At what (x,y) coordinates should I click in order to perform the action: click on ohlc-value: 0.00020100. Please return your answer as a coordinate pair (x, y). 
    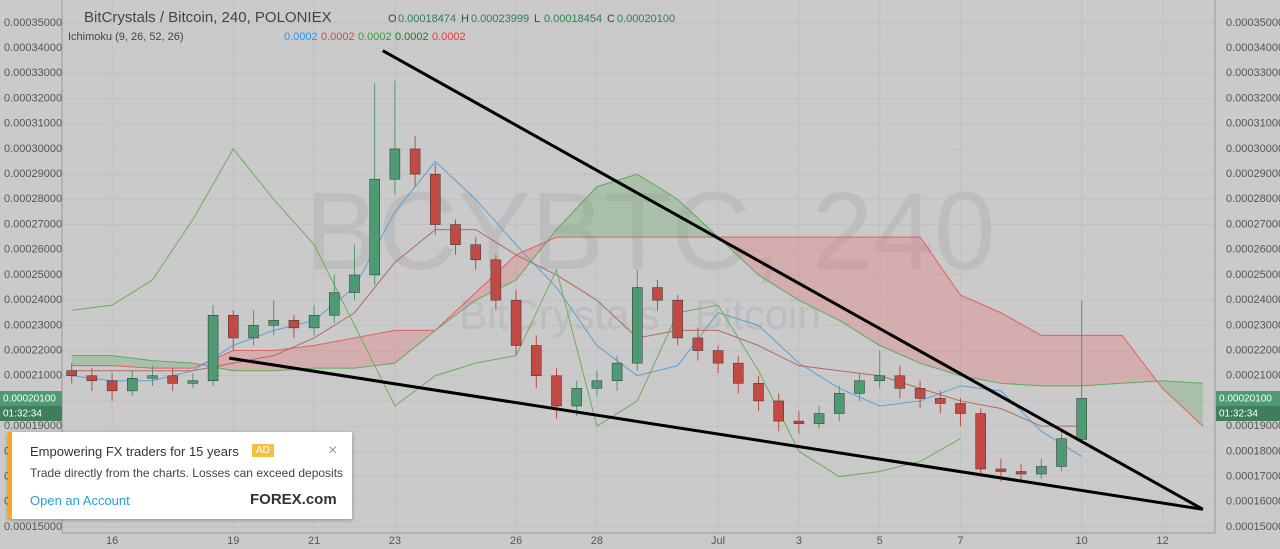
    Looking at the image, I should click on (646, 19).